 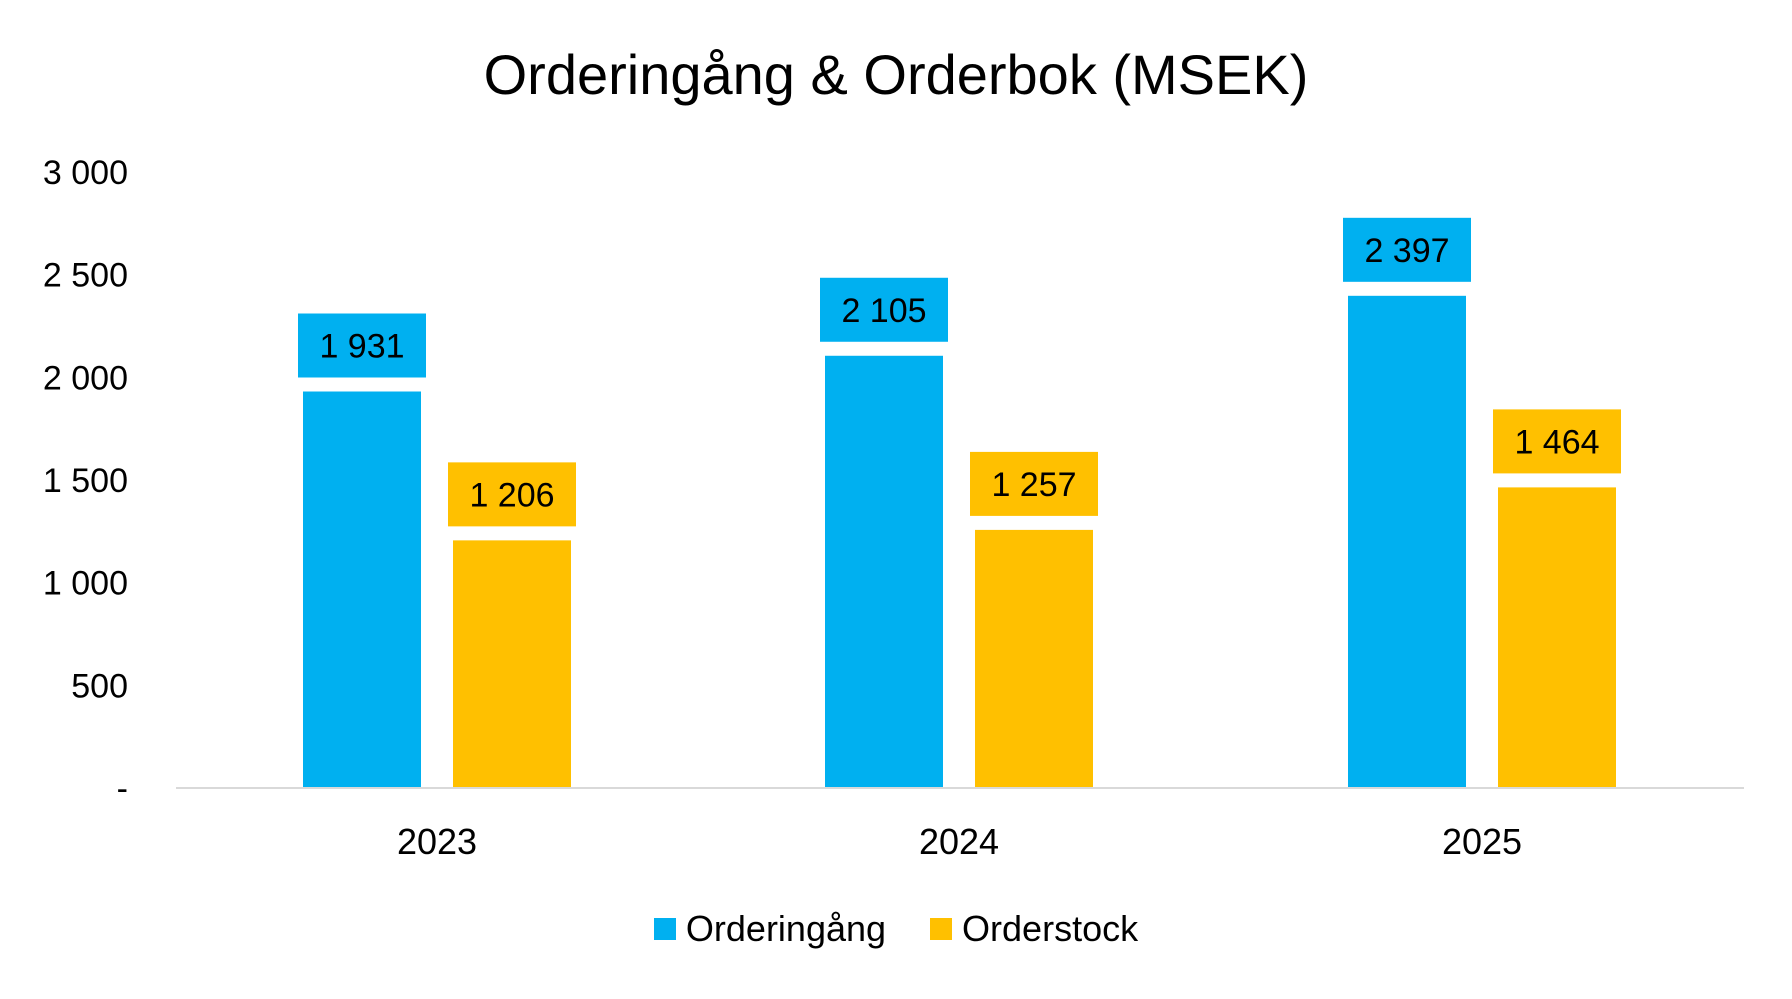 I want to click on legend-label-orderingang: Orderingång, so click(x=786, y=928).